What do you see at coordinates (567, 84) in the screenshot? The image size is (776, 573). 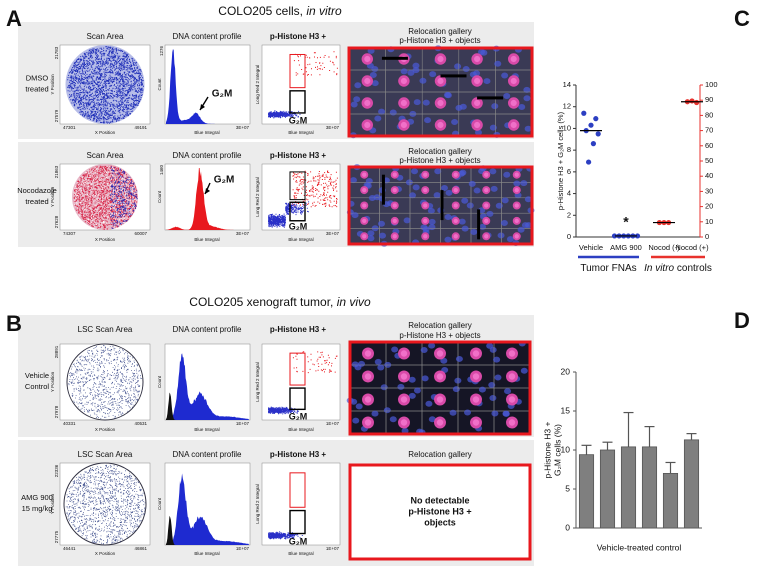 I see `y-tick-label: 14` at bounding box center [567, 84].